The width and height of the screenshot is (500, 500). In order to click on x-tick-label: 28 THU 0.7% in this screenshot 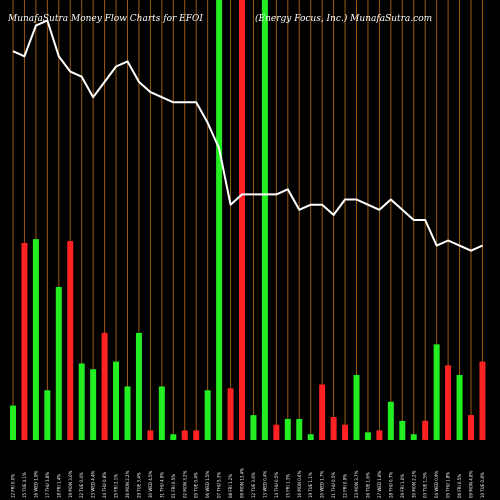, I will do `click(390, 485)`.